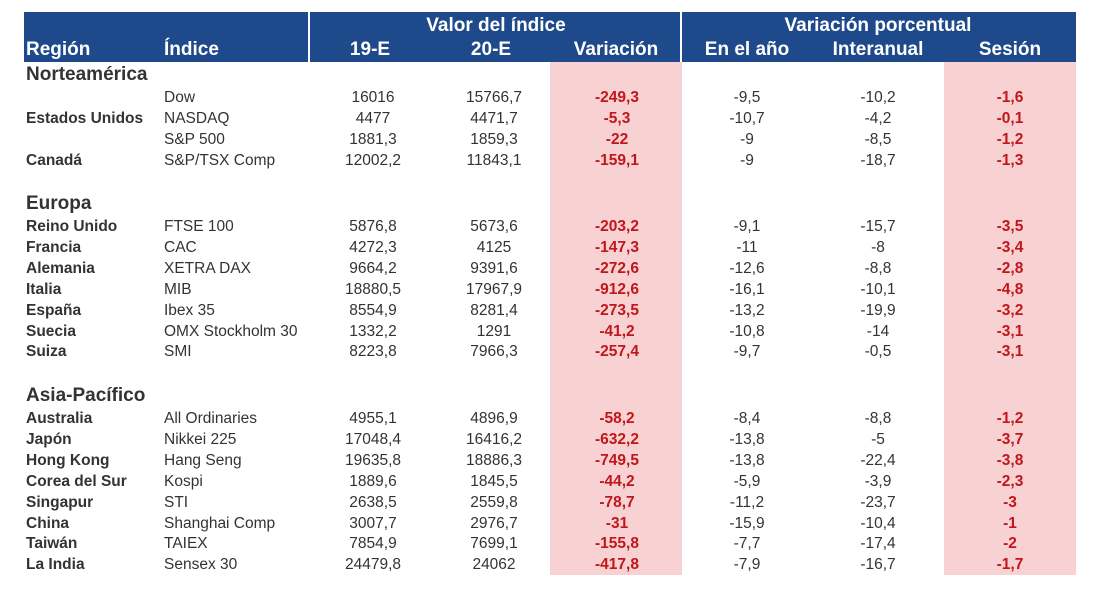  Describe the element at coordinates (54, 310) in the screenshot. I see `cell-region: España` at that location.